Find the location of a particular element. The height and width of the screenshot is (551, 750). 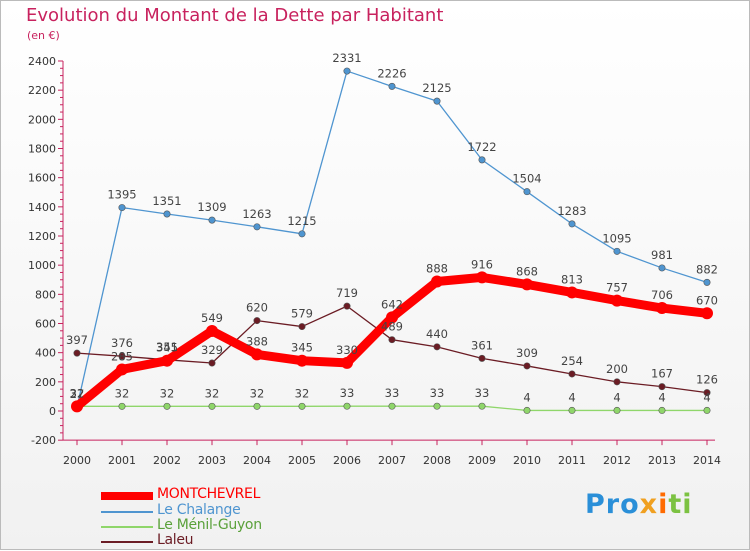

data-label: 1395 is located at coordinates (121, 195).